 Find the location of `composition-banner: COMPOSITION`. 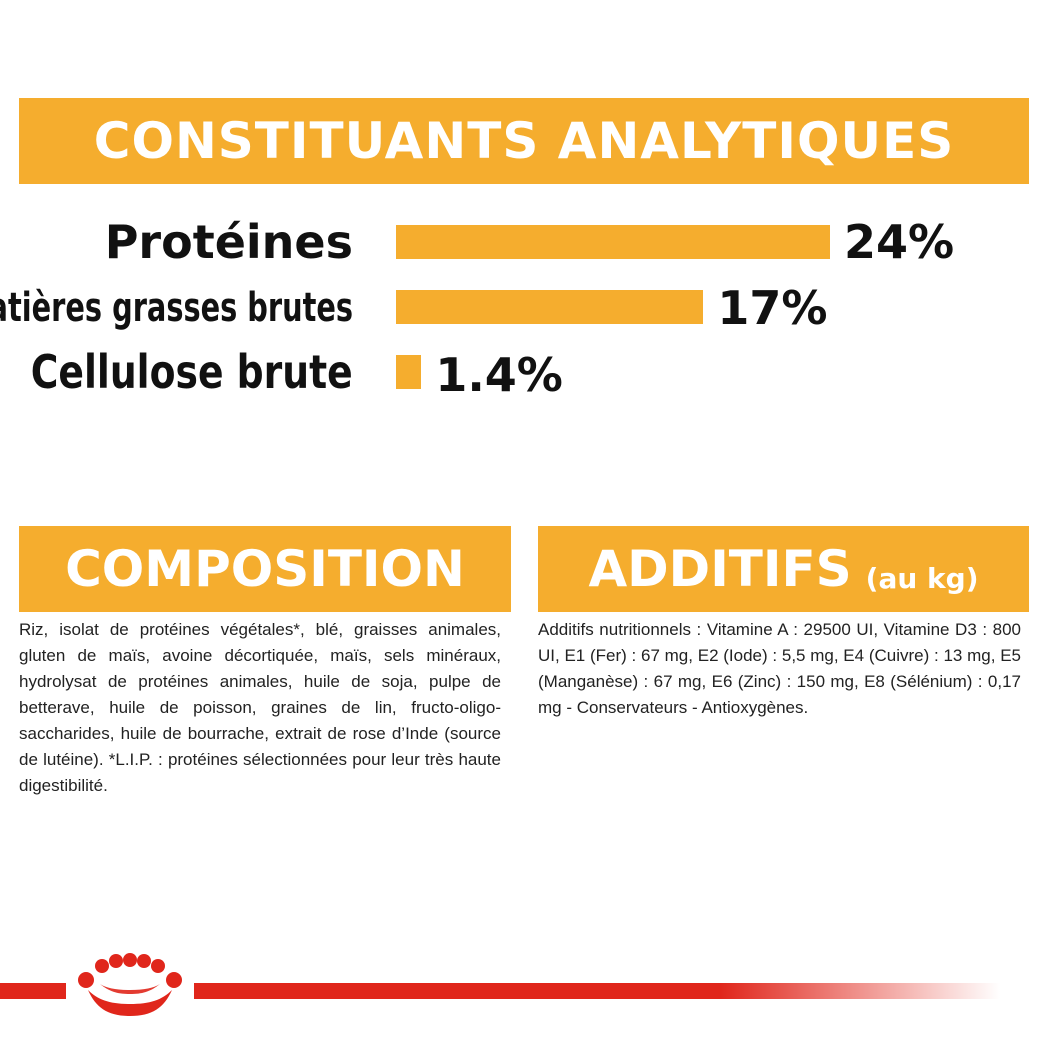

composition-banner: COMPOSITION is located at coordinates (265, 569).